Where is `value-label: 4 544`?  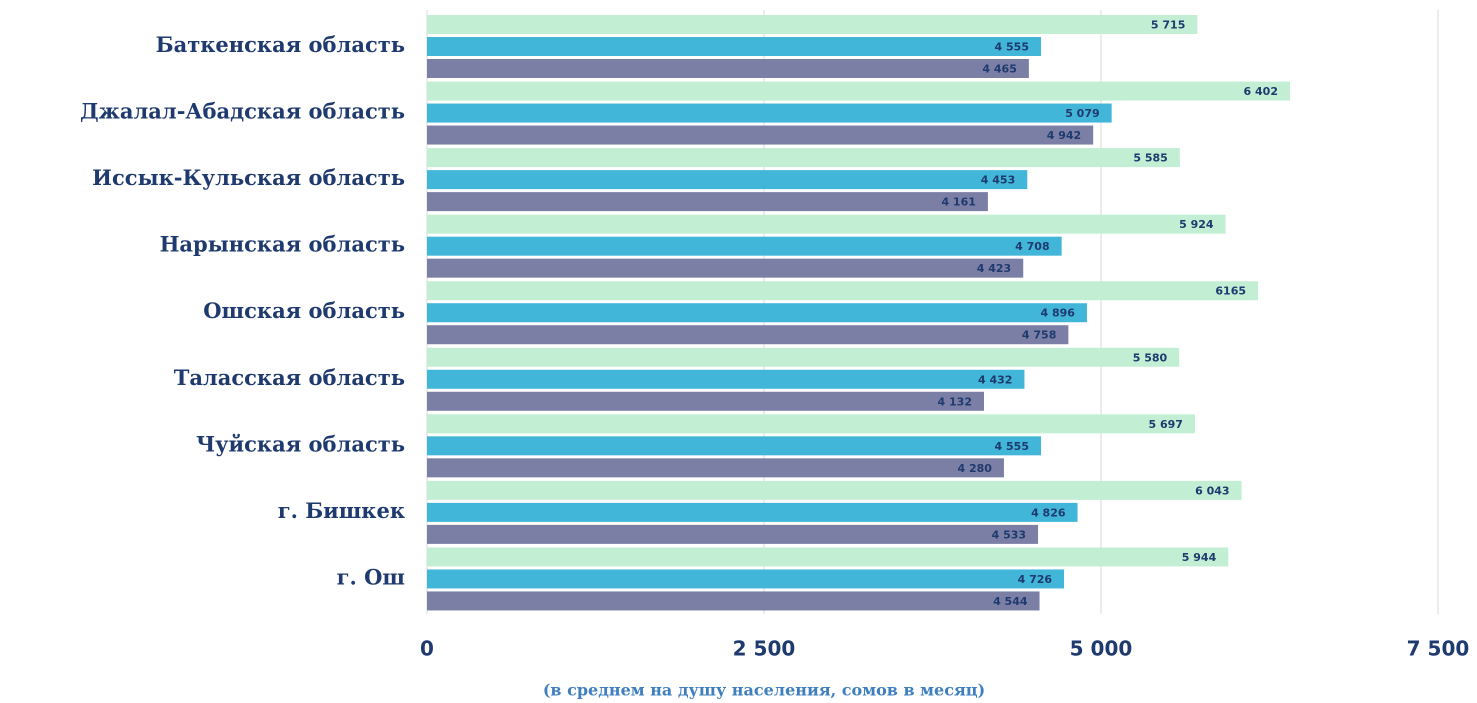 value-label: 4 544 is located at coordinates (1010, 601).